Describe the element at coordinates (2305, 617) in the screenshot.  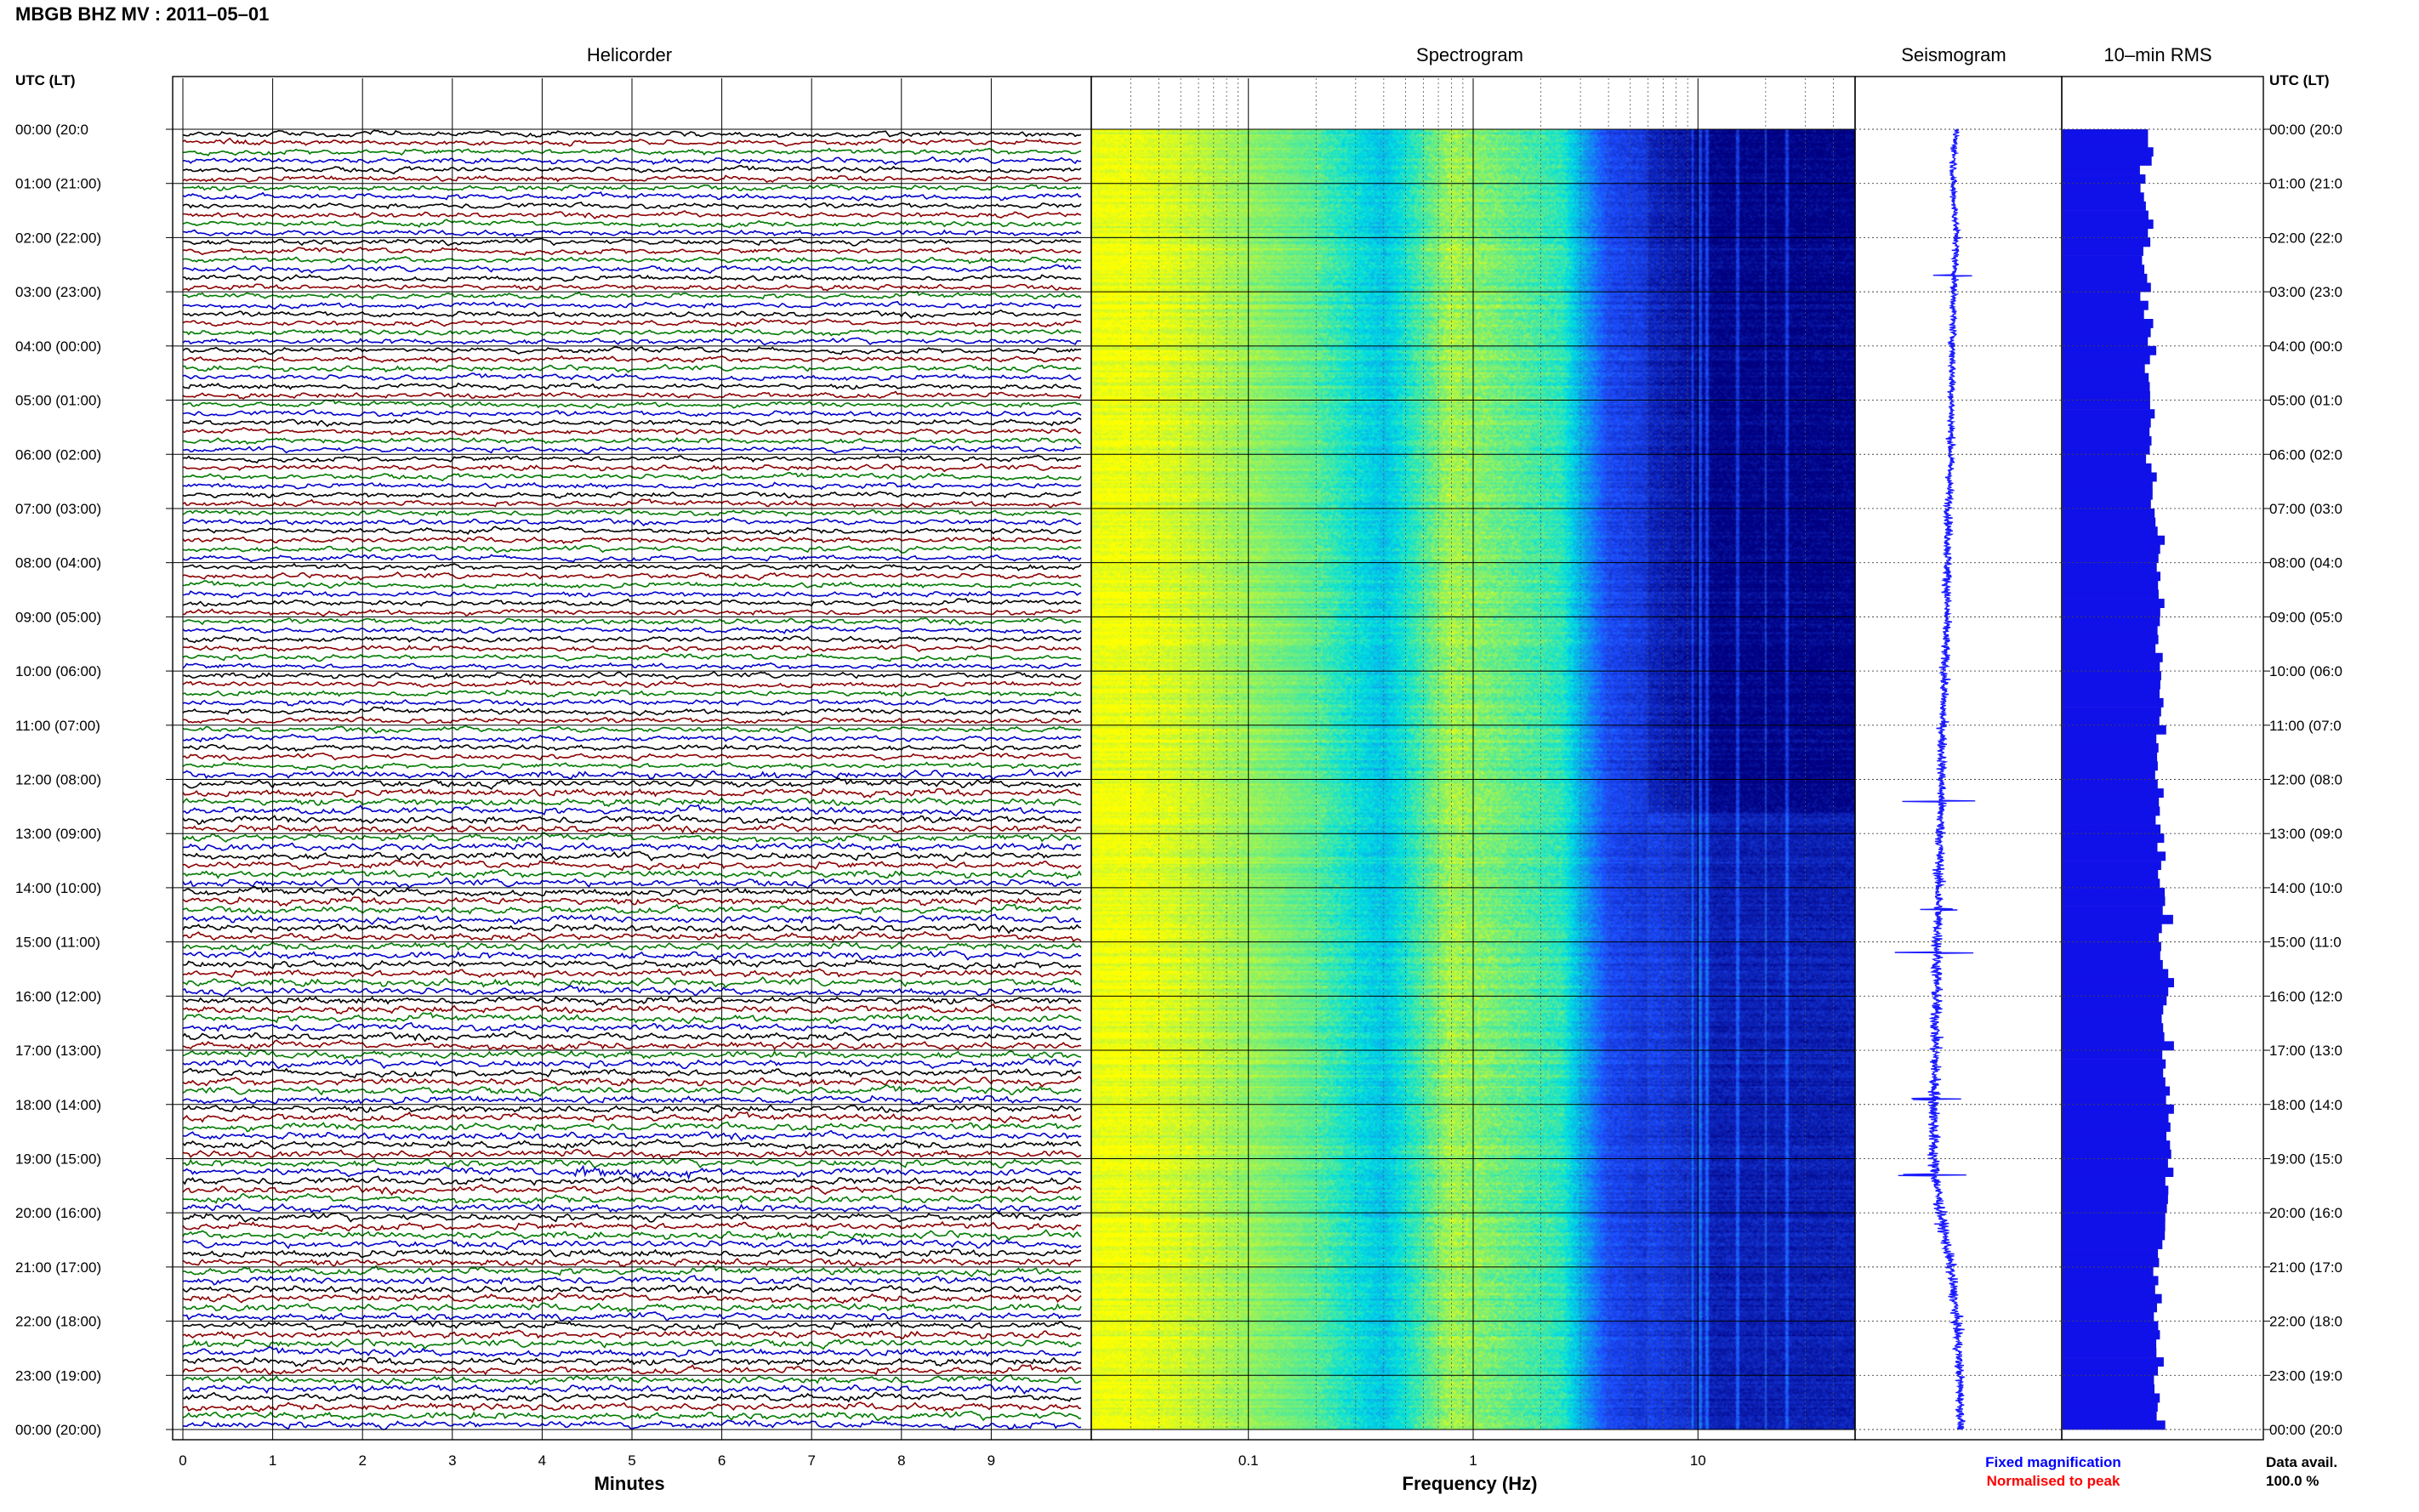
I see `y-tick-label-right: 09:00 (05:0` at that location.